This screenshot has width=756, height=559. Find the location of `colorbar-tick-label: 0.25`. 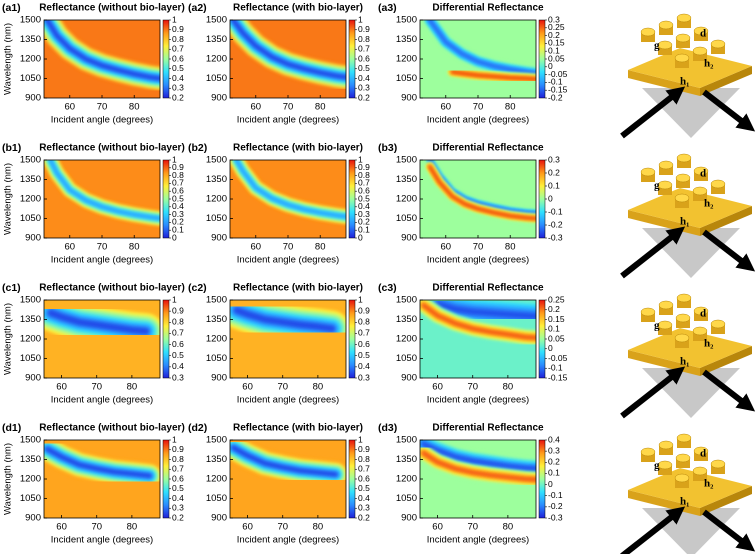

colorbar-tick-label: 0.25 is located at coordinates (556, 299).